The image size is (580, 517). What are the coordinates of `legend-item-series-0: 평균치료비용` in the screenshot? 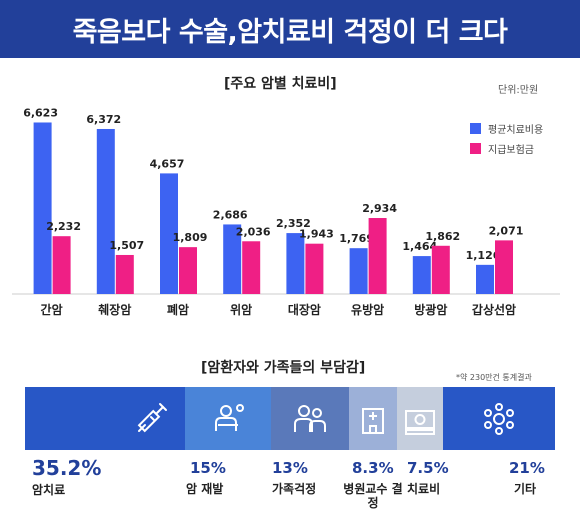 It's located at (506, 128).